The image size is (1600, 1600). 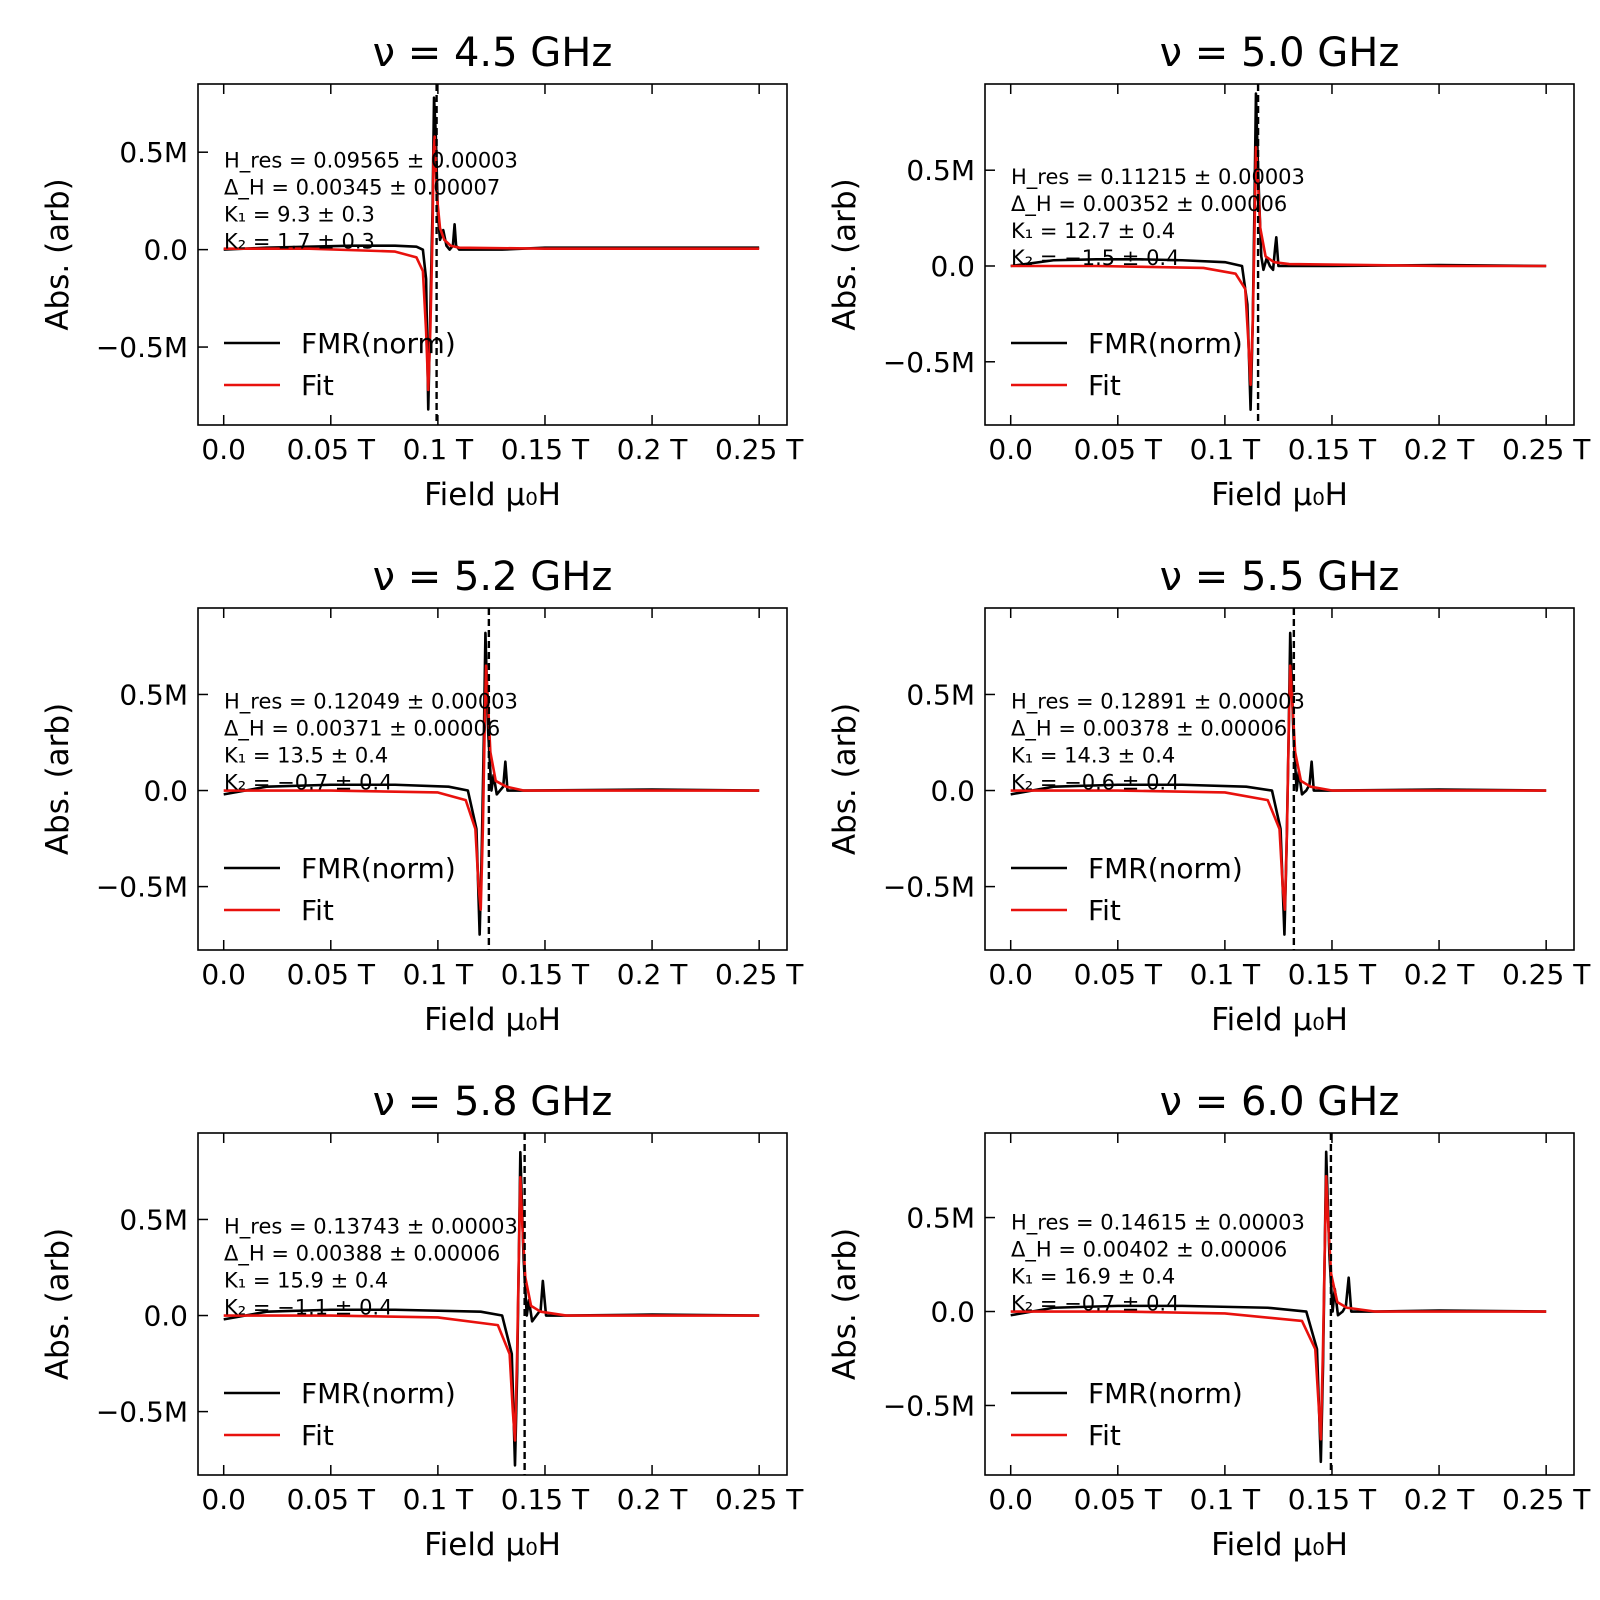 What do you see at coordinates (1280, 577) in the screenshot?
I see `chart-title: ν = 5.5 GHz` at bounding box center [1280, 577].